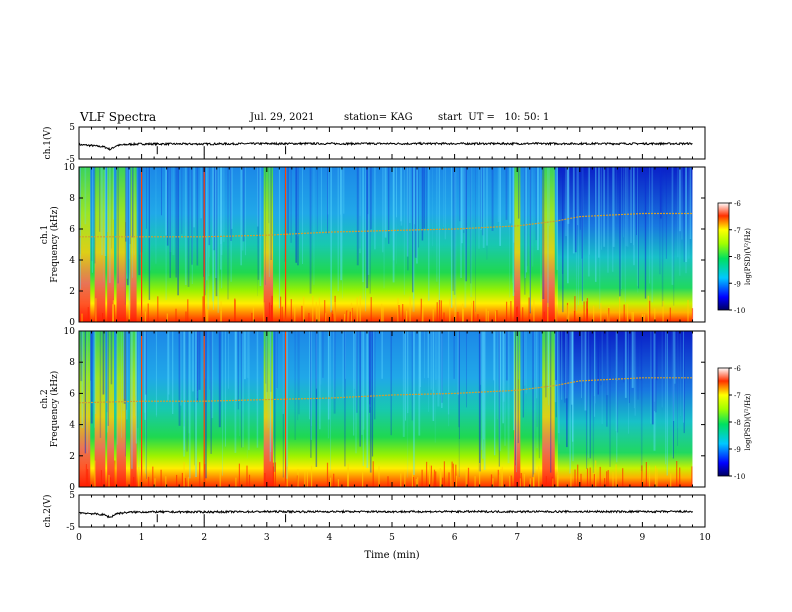 Image resolution: width=792 pixels, height=612 pixels. I want to click on y-tick-label: 10, so click(70, 332).